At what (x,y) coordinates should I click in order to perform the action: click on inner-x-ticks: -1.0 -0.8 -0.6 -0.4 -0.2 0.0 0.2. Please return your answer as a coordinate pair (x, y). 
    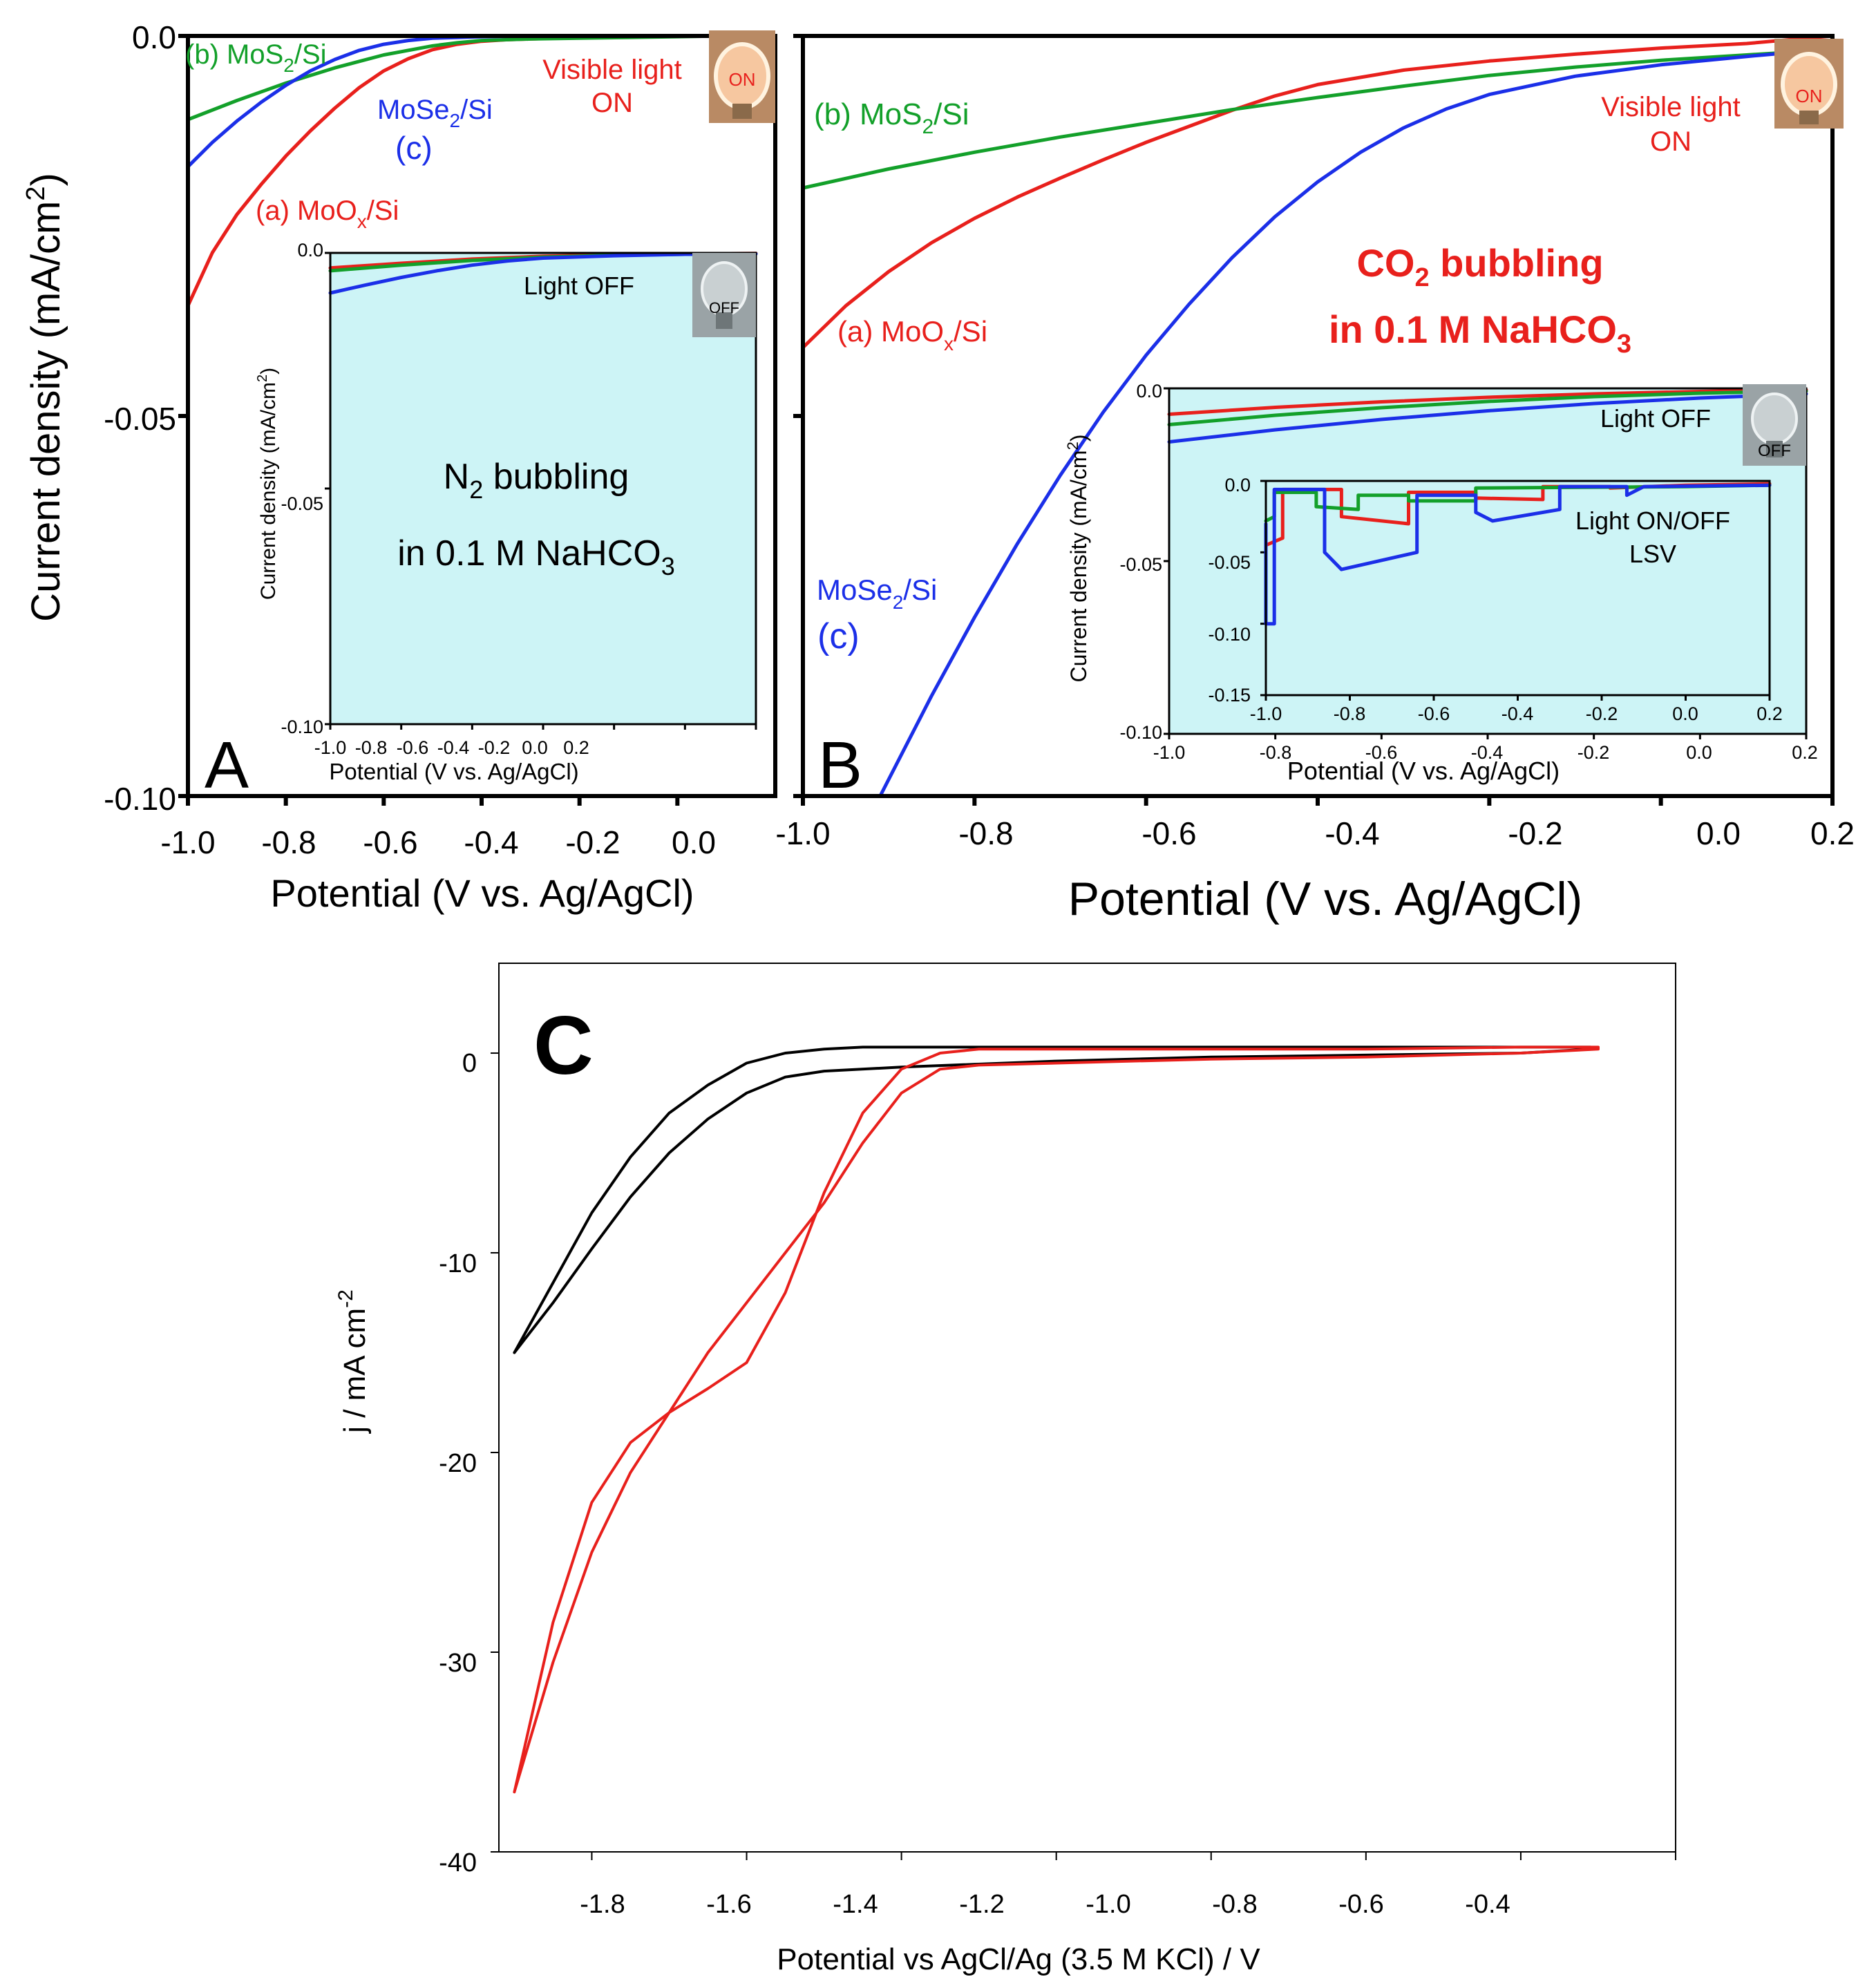
    Looking at the image, I should click on (1516, 713).